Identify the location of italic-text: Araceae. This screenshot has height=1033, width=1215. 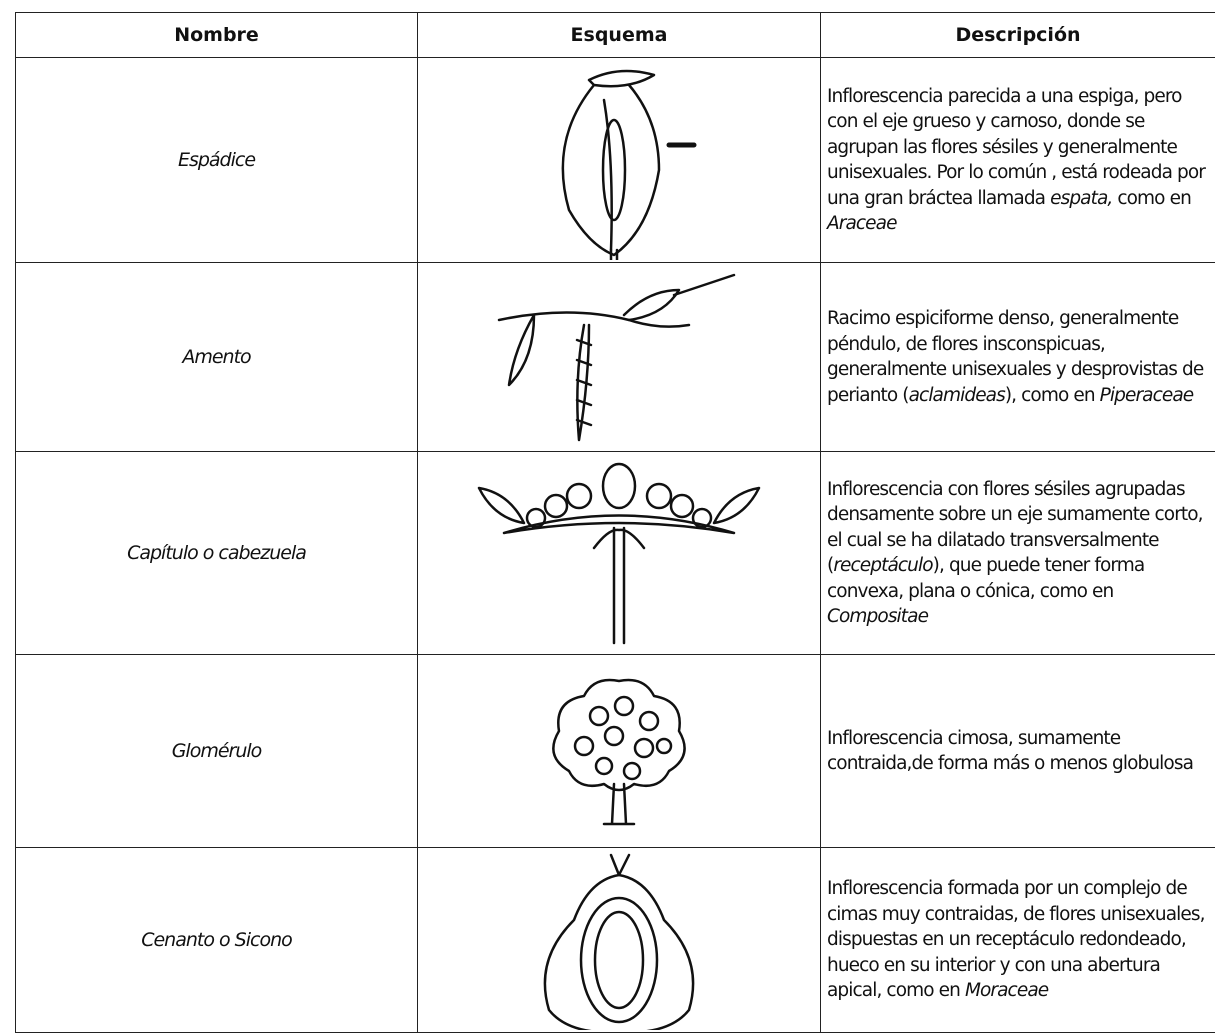
(862, 223).